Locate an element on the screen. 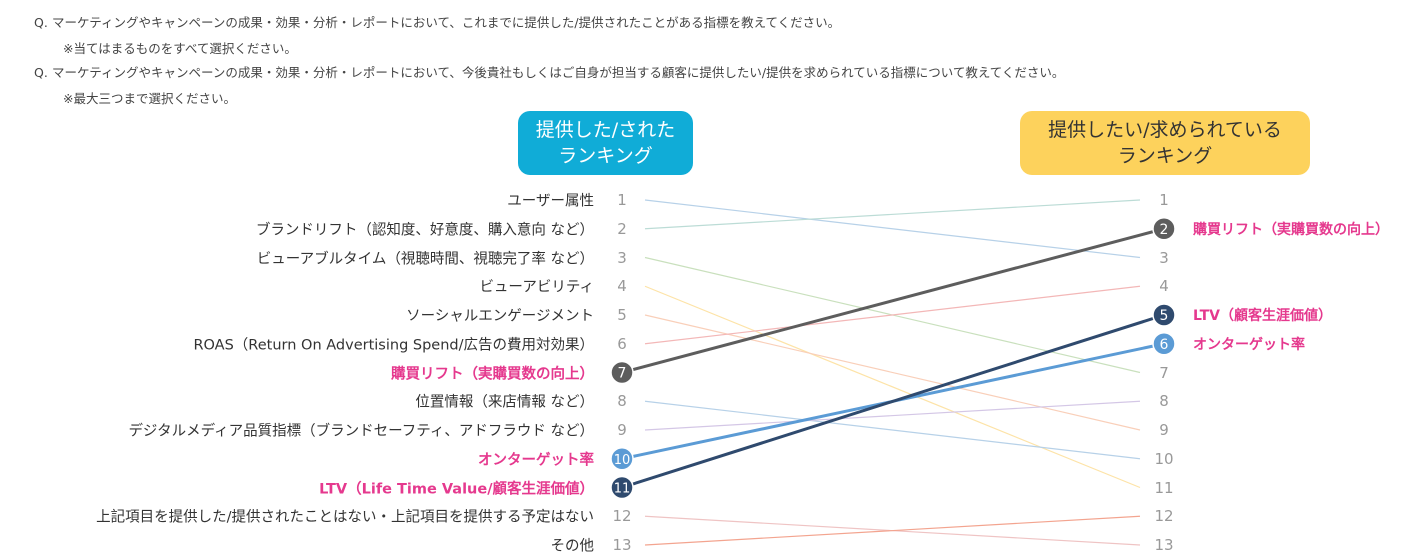  right-rank-number-5: 5 is located at coordinates (1164, 316).